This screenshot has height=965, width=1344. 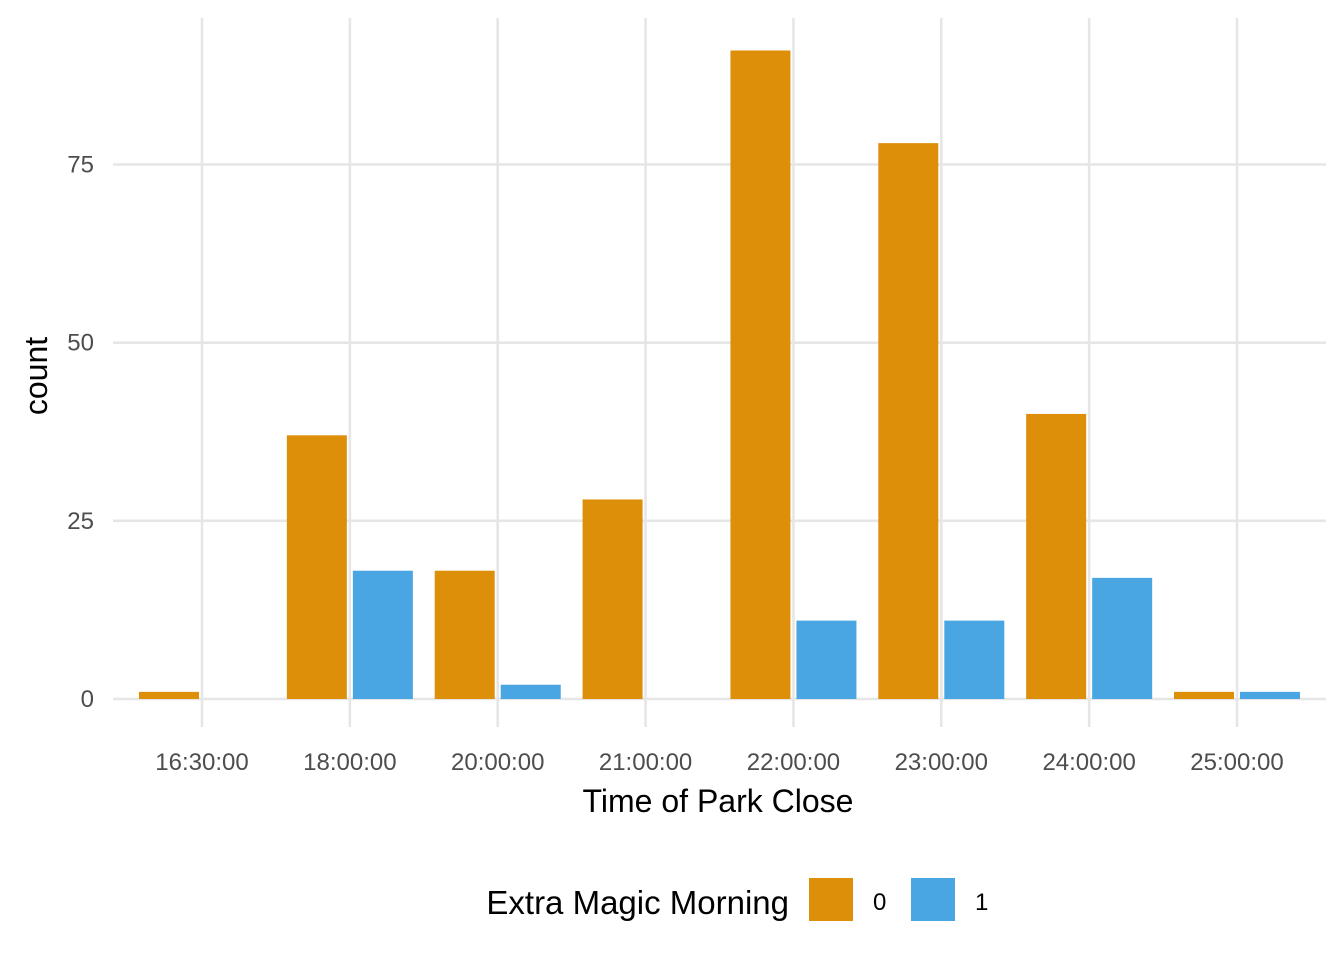 What do you see at coordinates (612, 599) in the screenshot?
I see `bar-series-0-21:00:00` at bounding box center [612, 599].